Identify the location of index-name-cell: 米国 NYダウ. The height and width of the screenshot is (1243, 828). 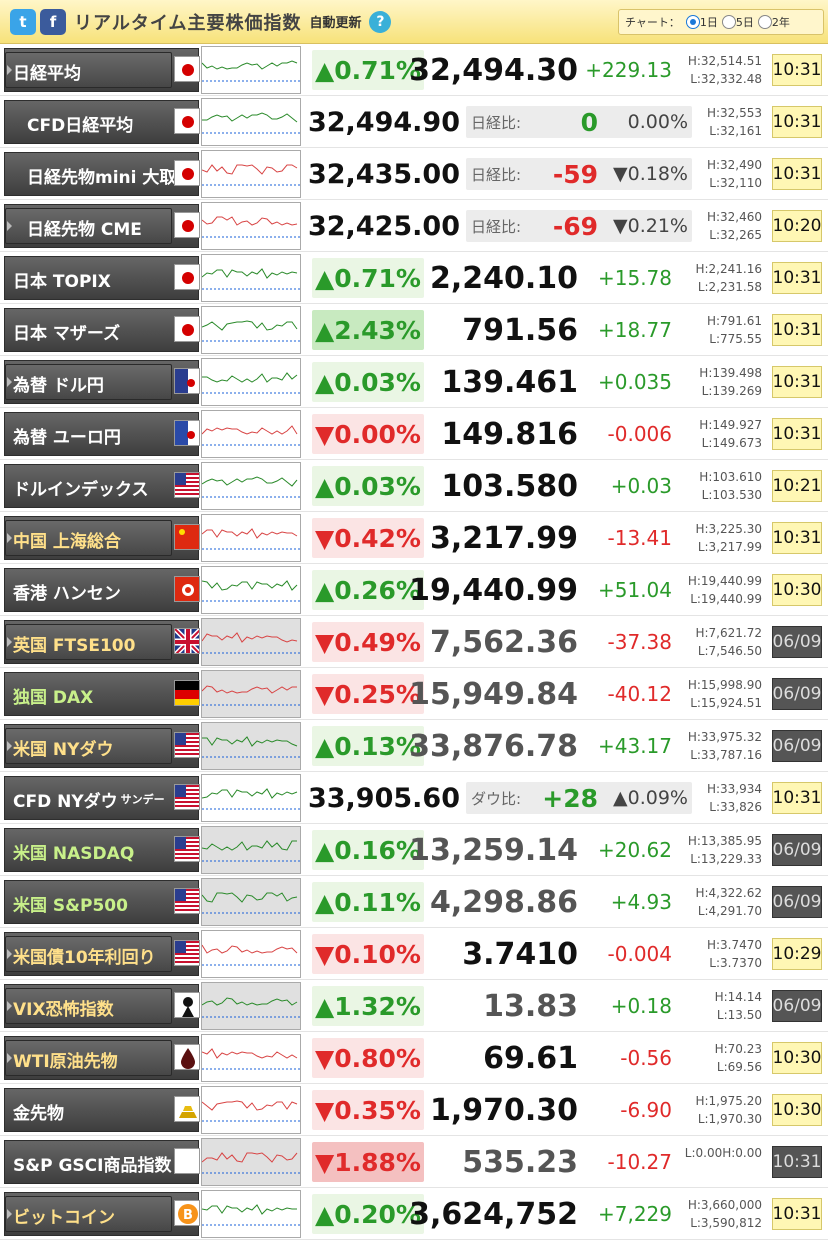
(101, 746).